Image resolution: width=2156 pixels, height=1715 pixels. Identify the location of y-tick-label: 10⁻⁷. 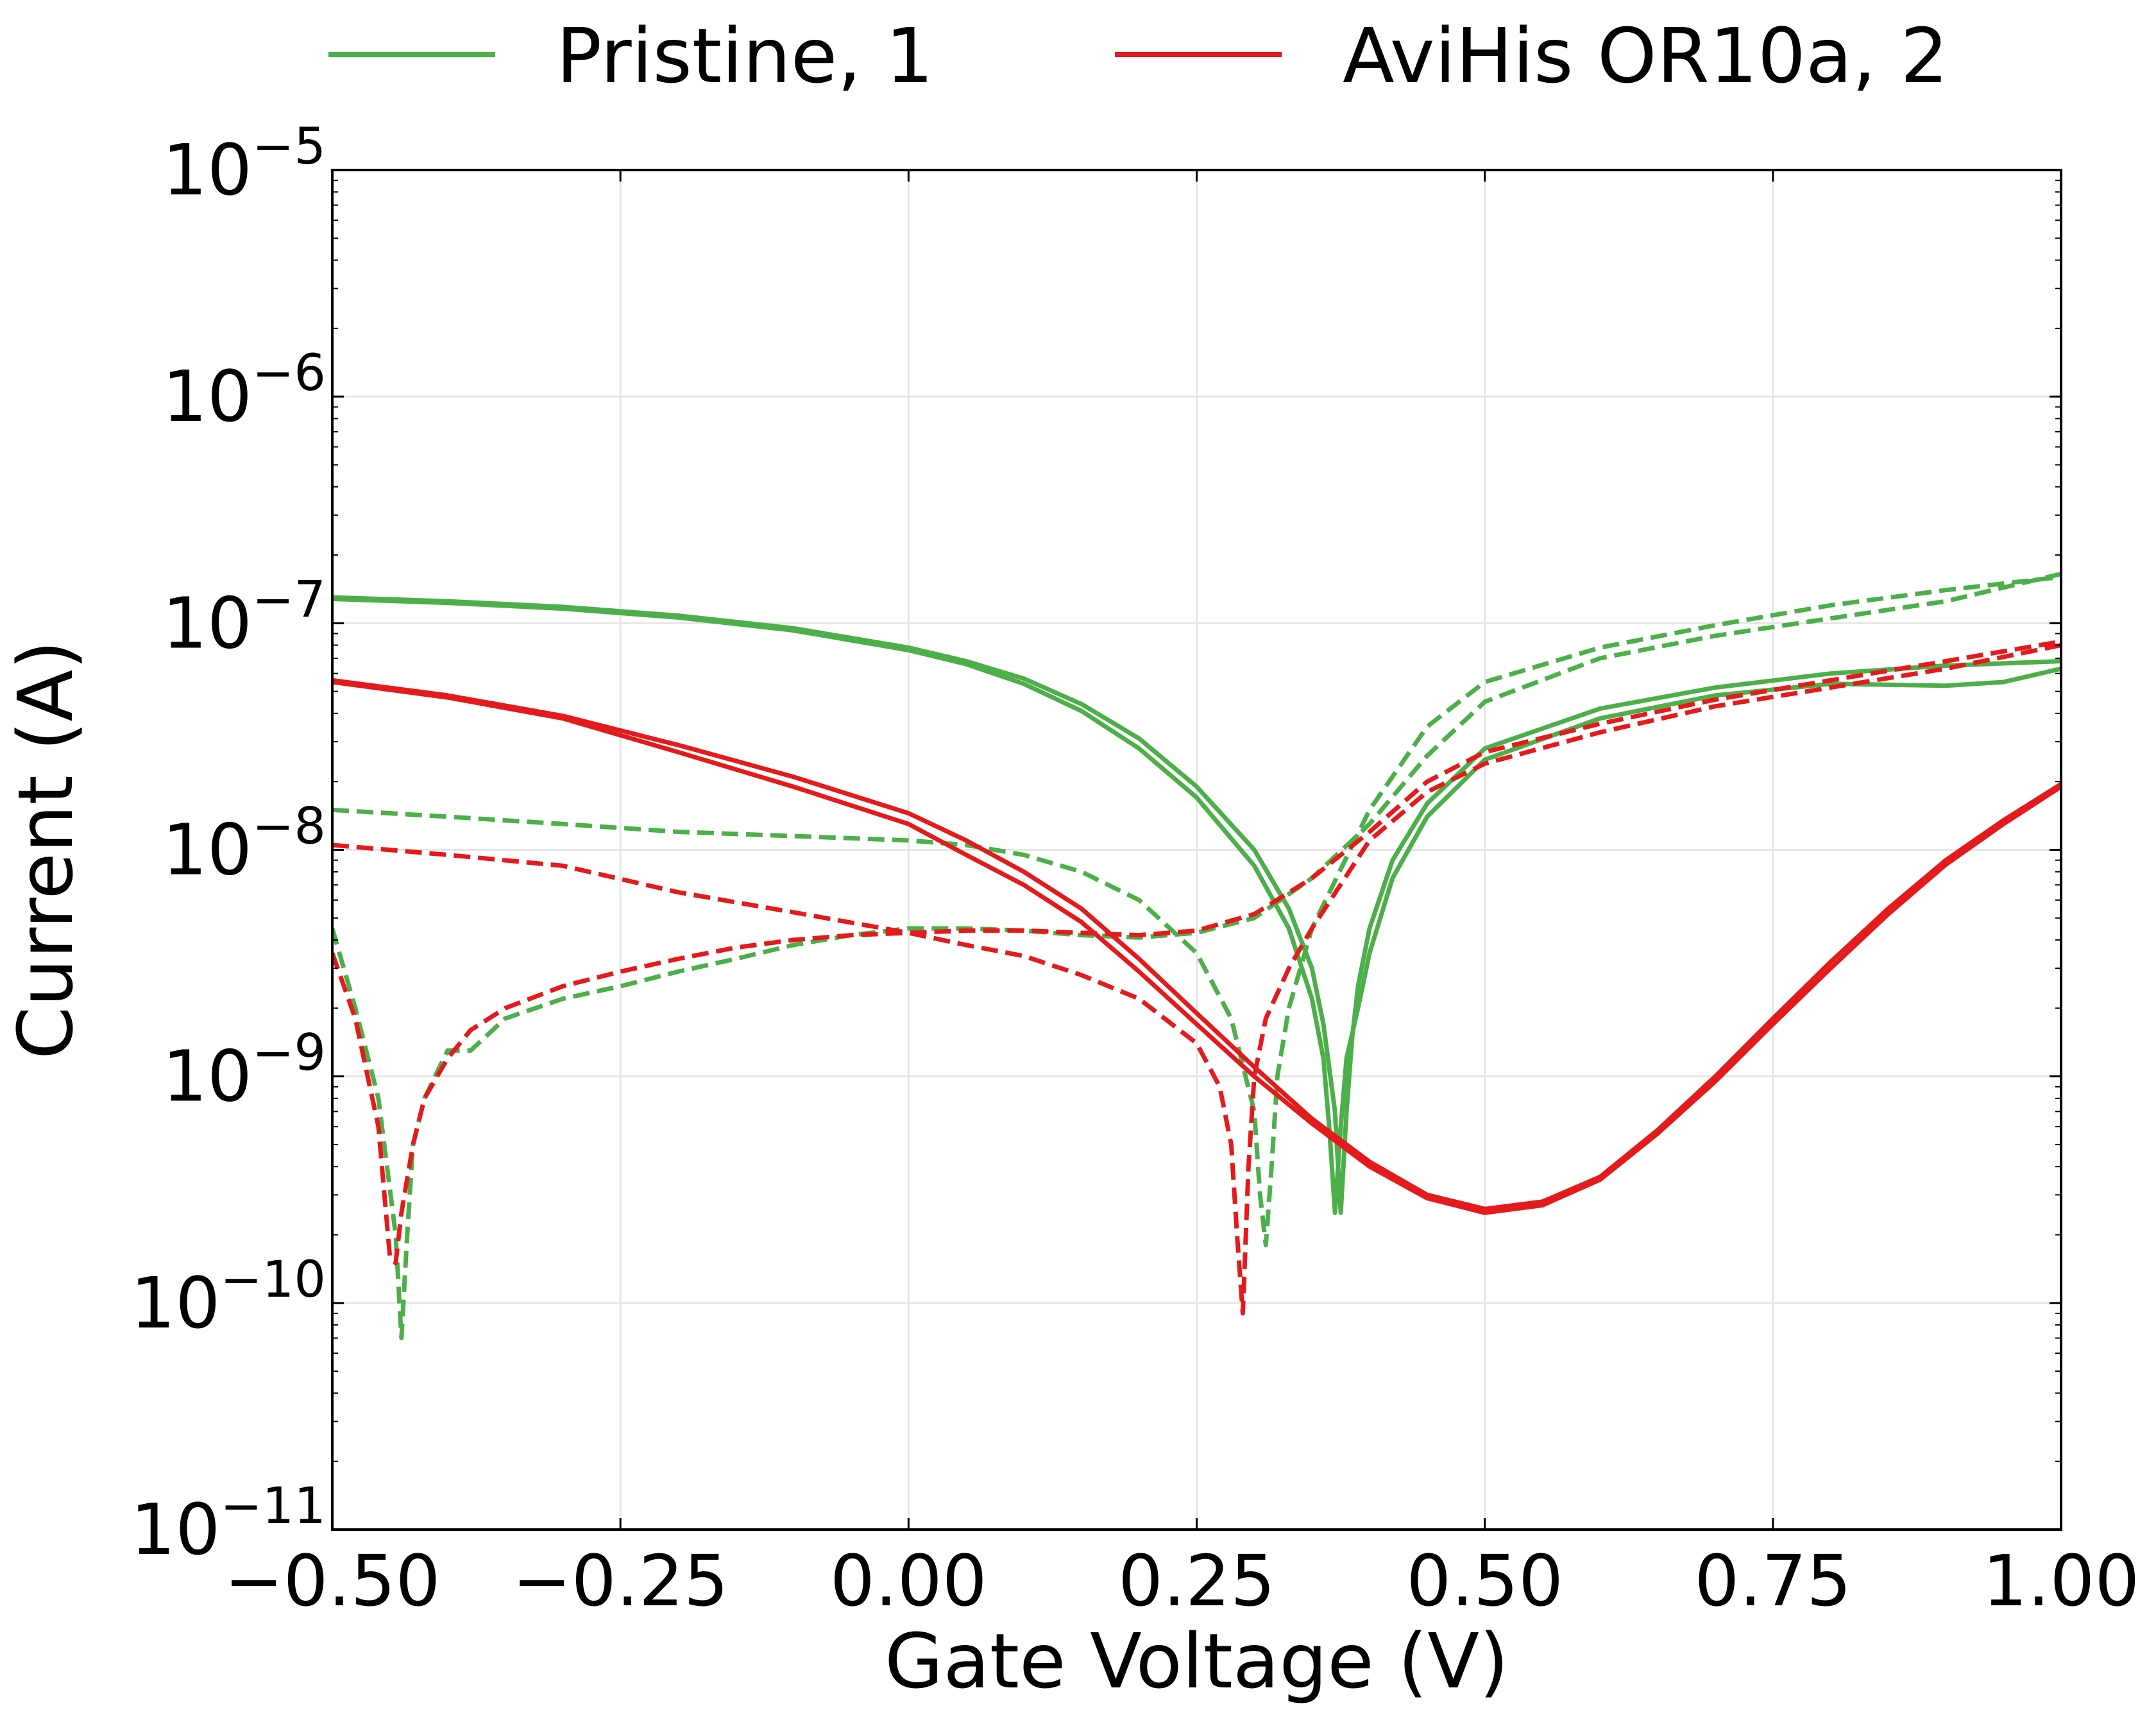
(244, 617).